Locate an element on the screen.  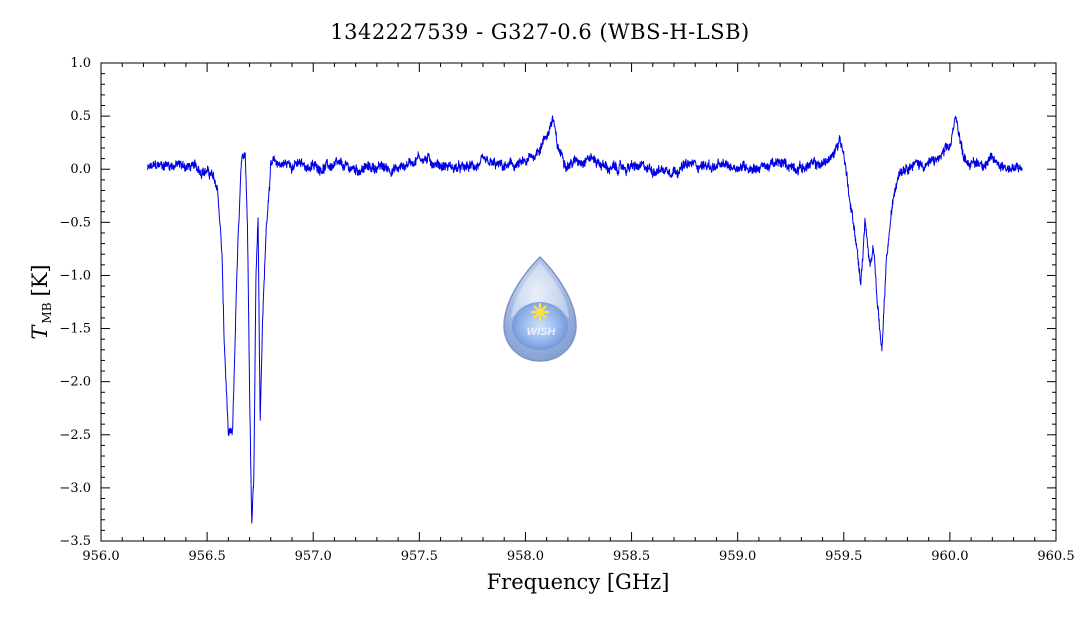
x-tick-label: 956.0 is located at coordinates (100, 556).